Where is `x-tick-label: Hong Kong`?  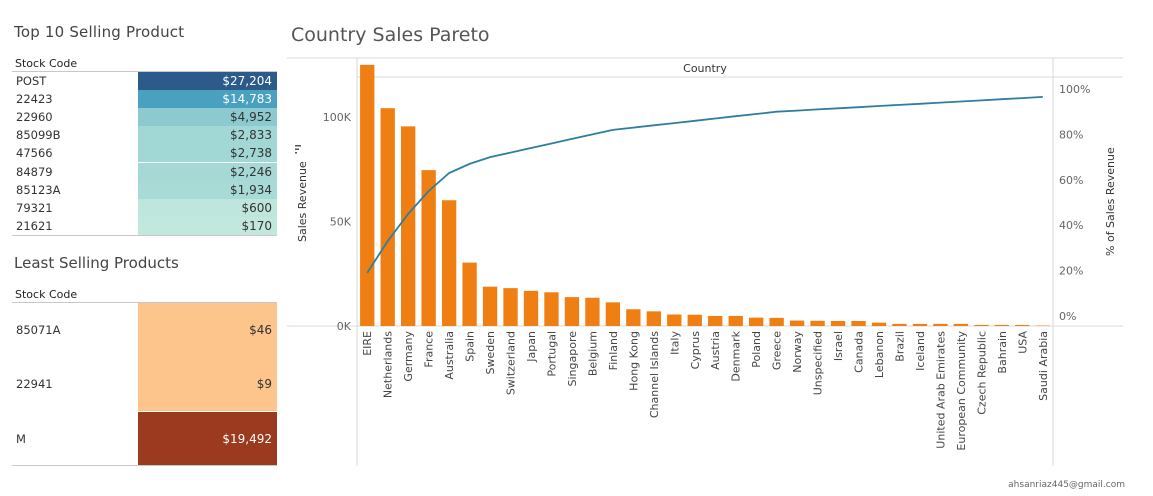 x-tick-label: Hong Kong is located at coordinates (633, 361).